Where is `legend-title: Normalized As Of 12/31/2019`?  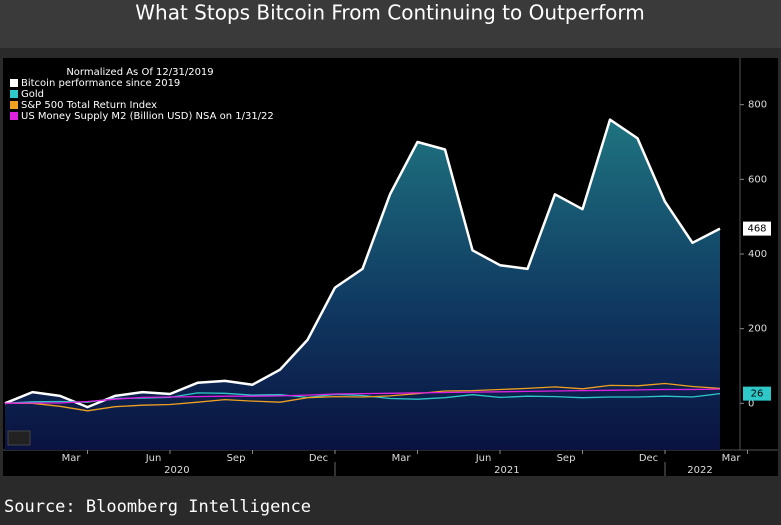
legend-title: Normalized As Of 12/31/2019 is located at coordinates (139, 72).